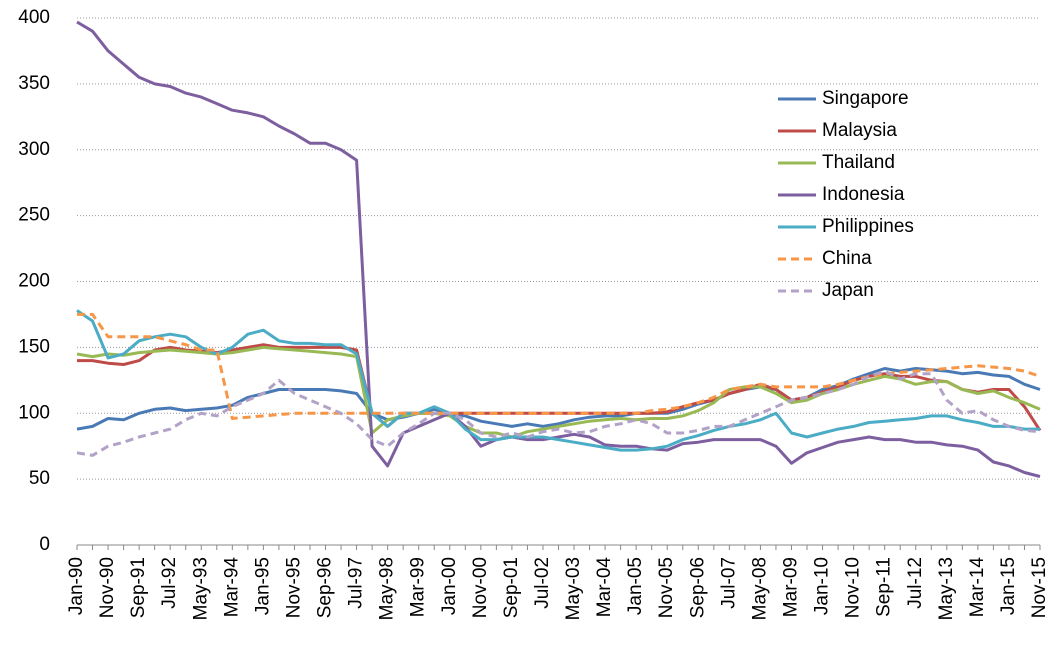 The image size is (1052, 654). Describe the element at coordinates (847, 258) in the screenshot. I see `legend-label: China` at that location.